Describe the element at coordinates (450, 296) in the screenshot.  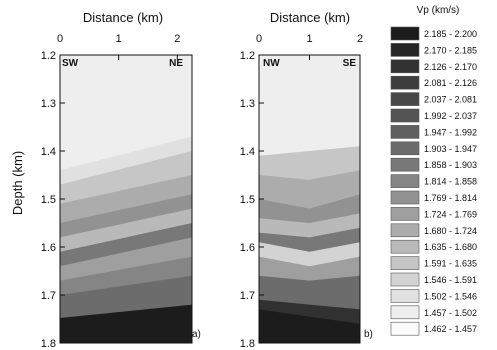
I see `legend-label: 1.502 - 1.546` at that location.